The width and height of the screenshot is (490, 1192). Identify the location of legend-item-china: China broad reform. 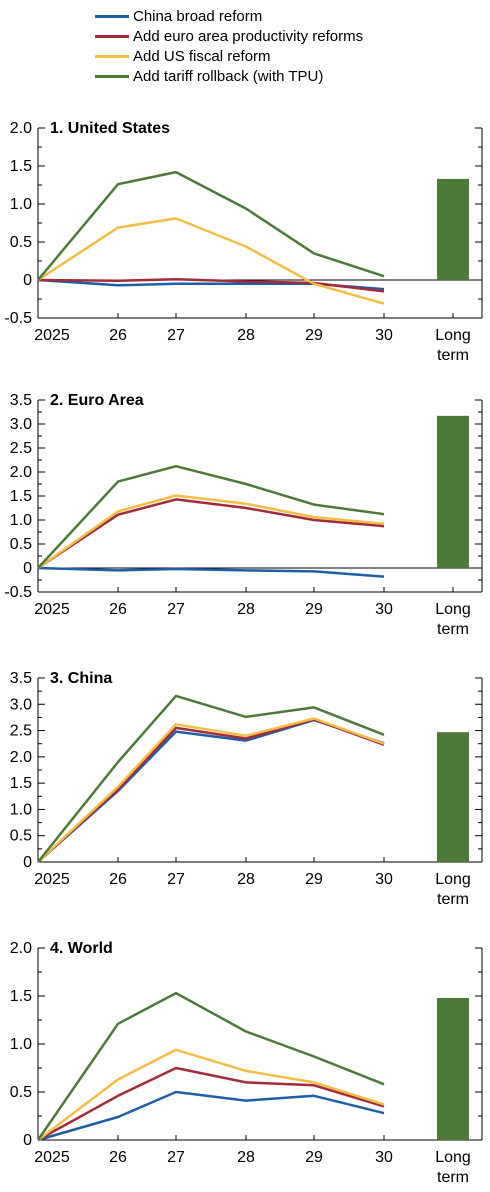
(229, 16).